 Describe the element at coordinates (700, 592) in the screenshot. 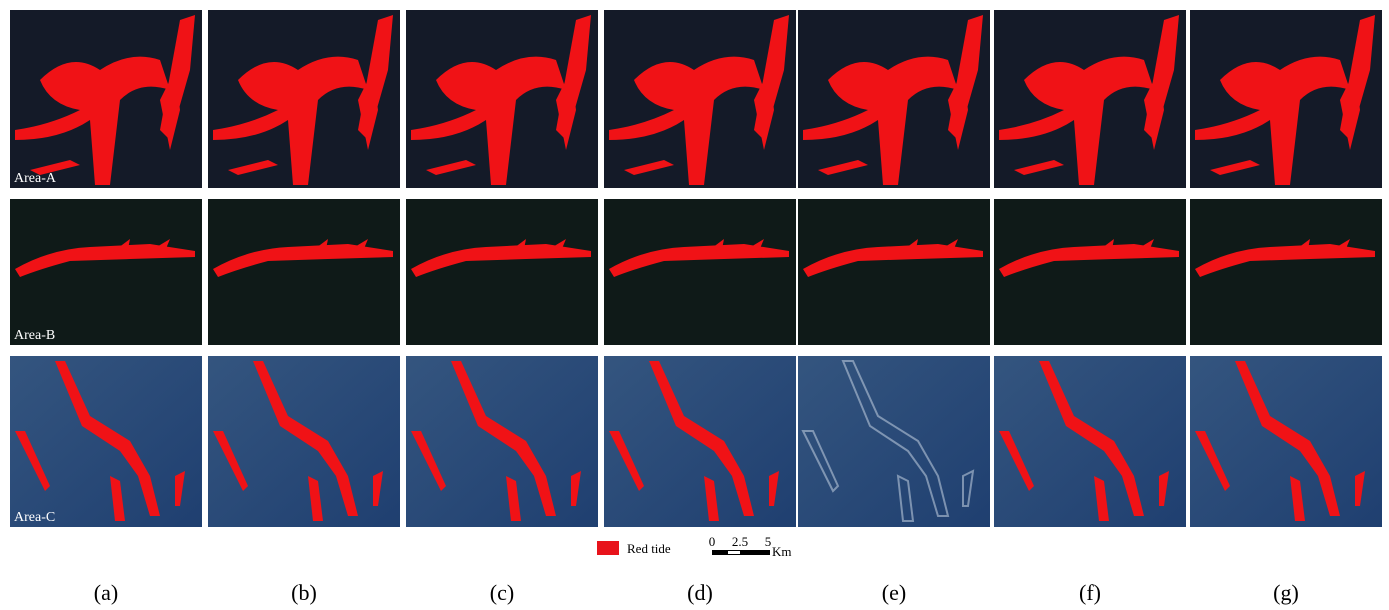

I see `panel-label: (d)` at that location.